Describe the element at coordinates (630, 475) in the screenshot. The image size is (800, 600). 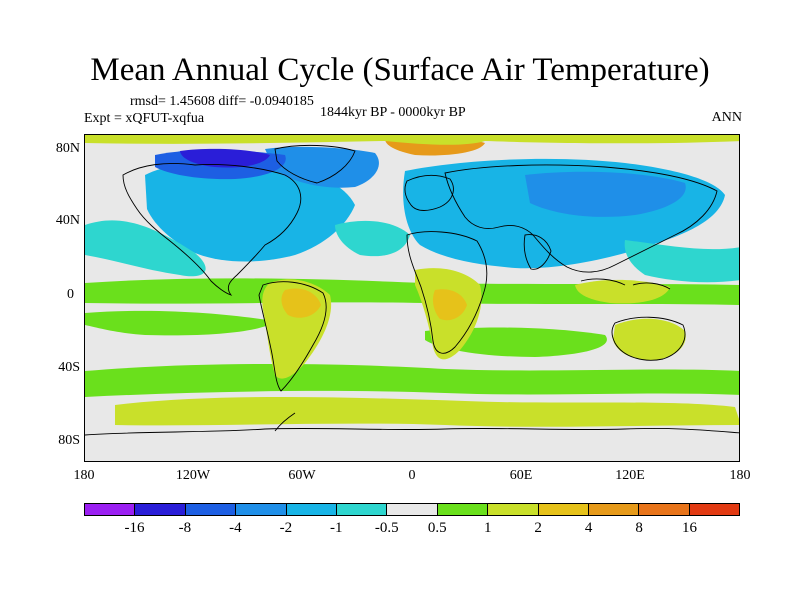
I see `x-label-120e: 120E` at that location.